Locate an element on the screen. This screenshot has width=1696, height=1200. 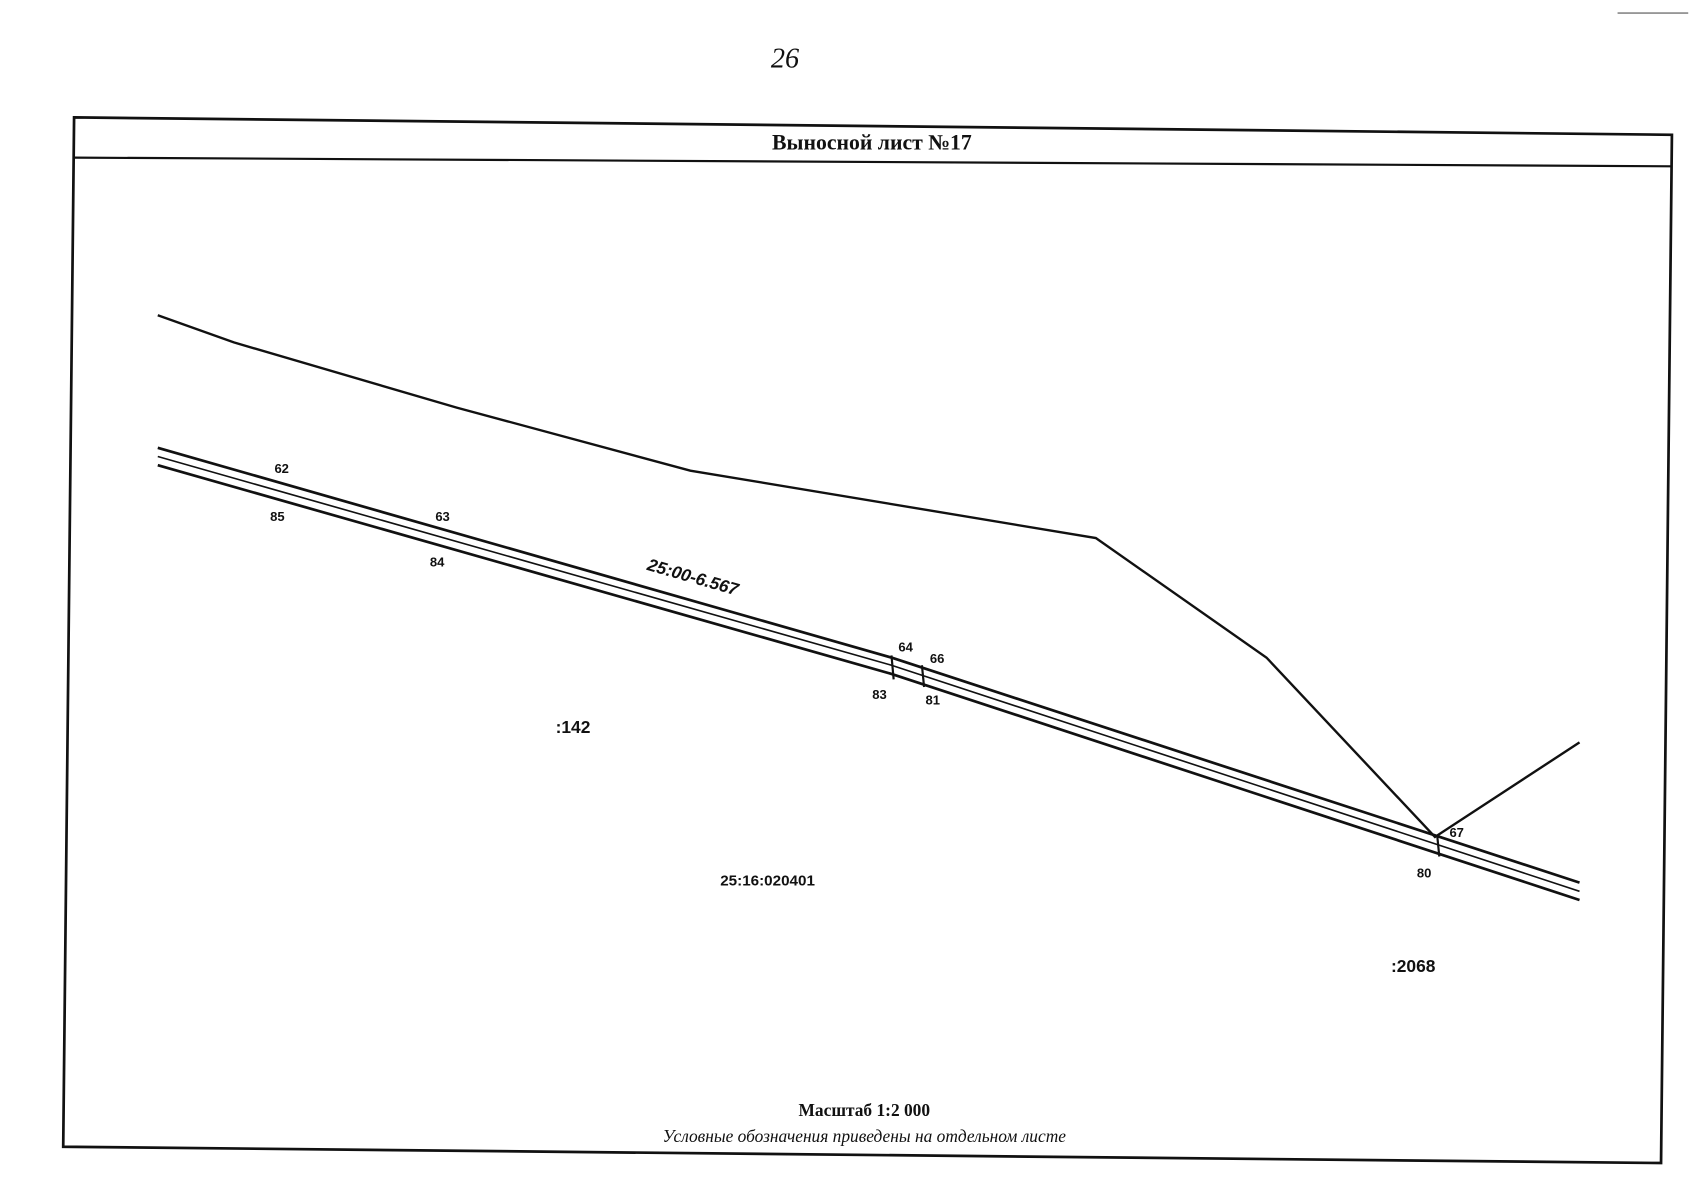
parcel-label: :2068 is located at coordinates (1413, 966).